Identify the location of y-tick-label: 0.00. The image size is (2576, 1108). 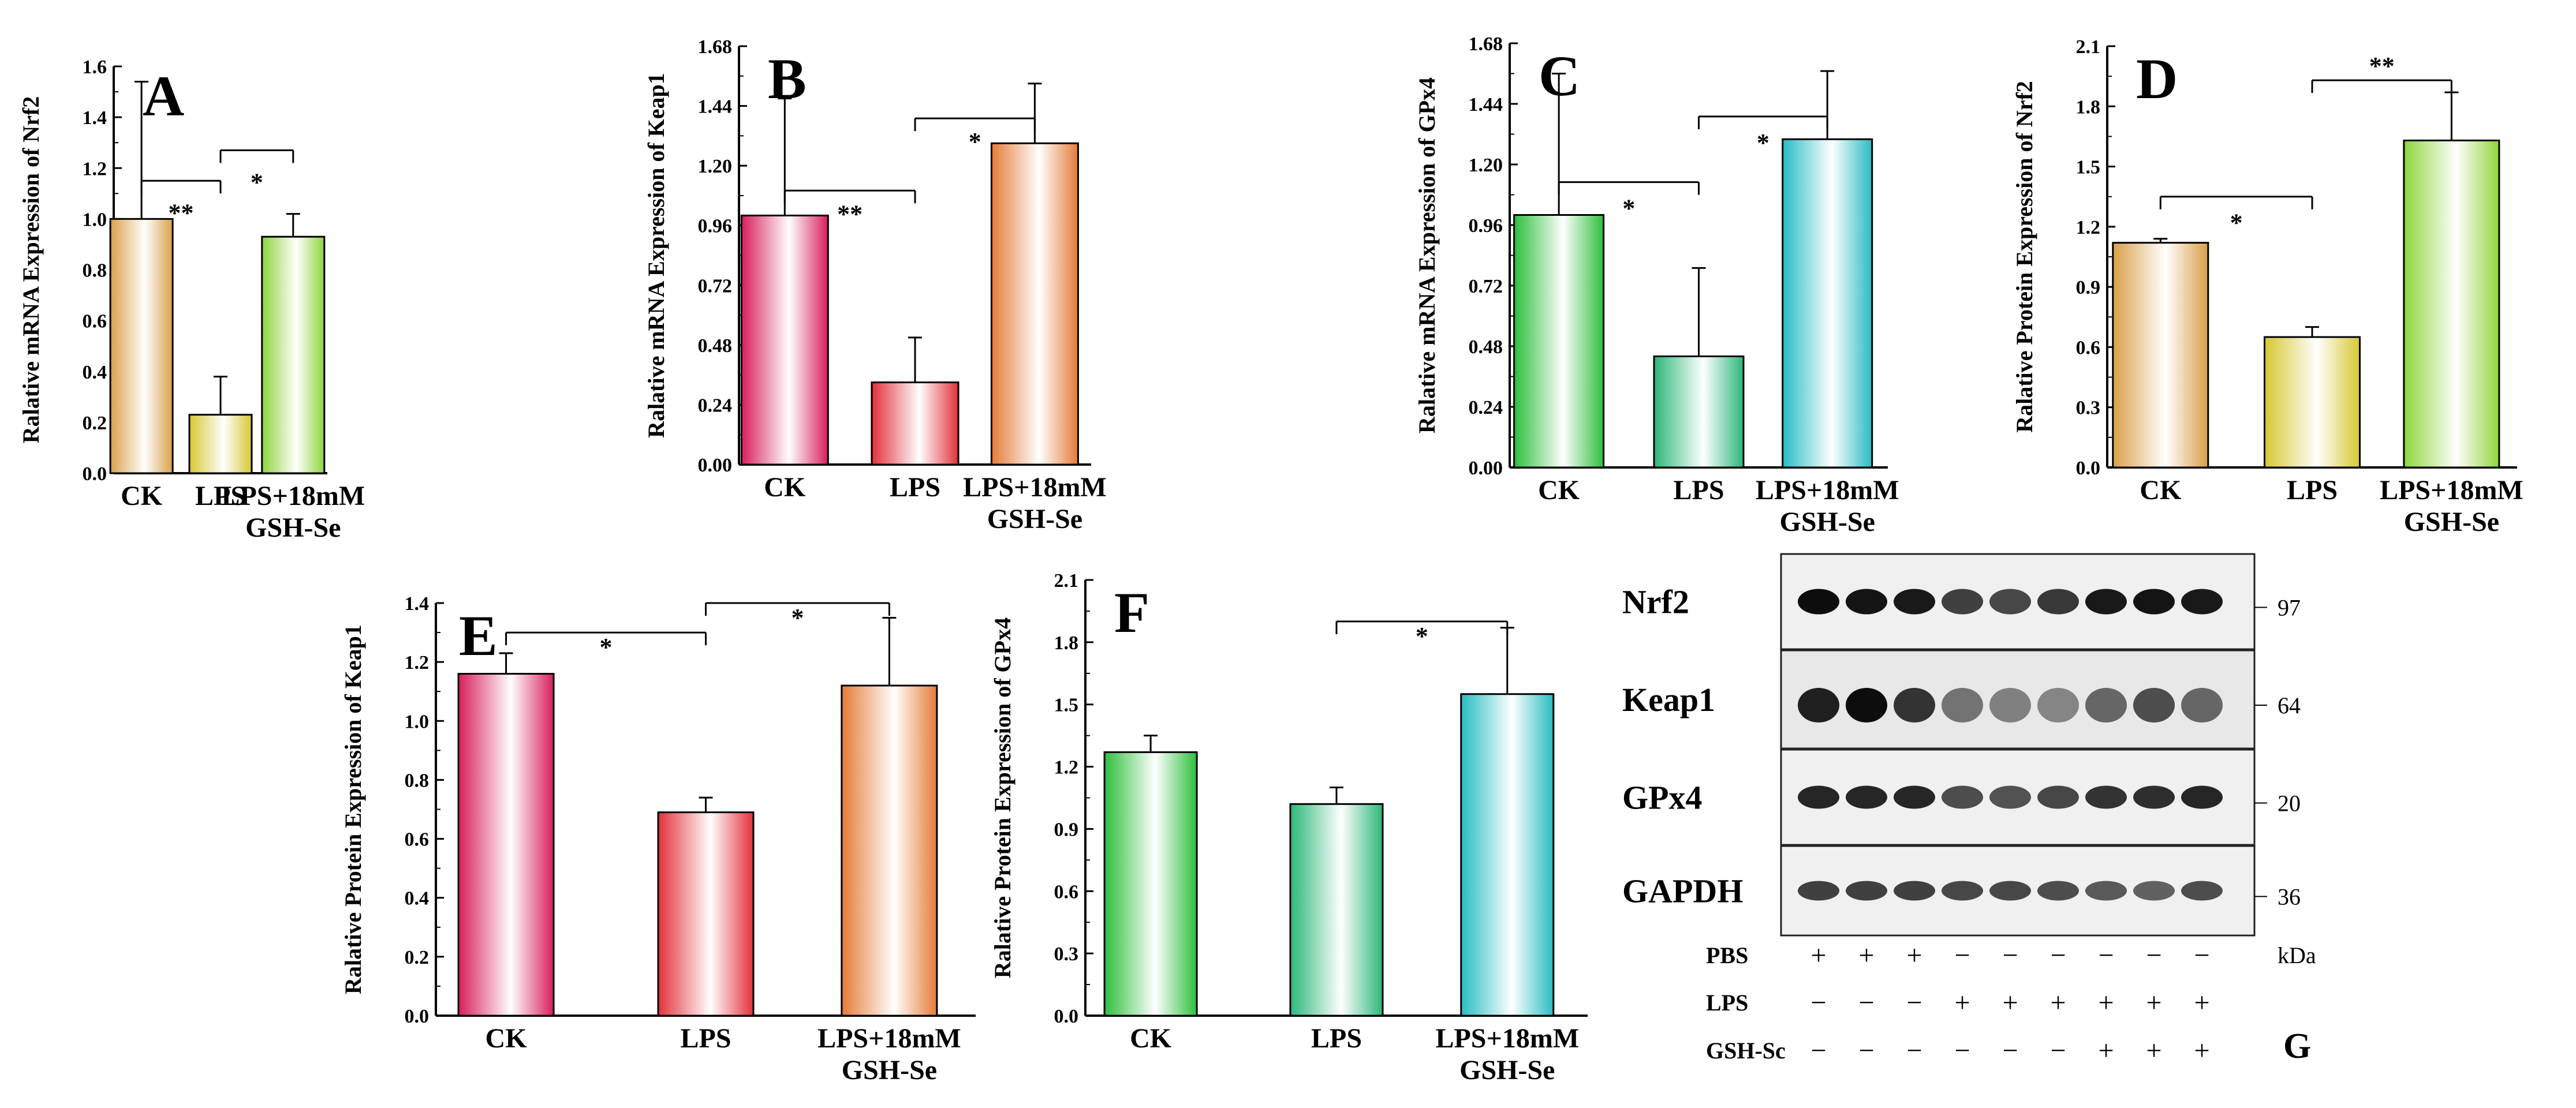
(715, 465).